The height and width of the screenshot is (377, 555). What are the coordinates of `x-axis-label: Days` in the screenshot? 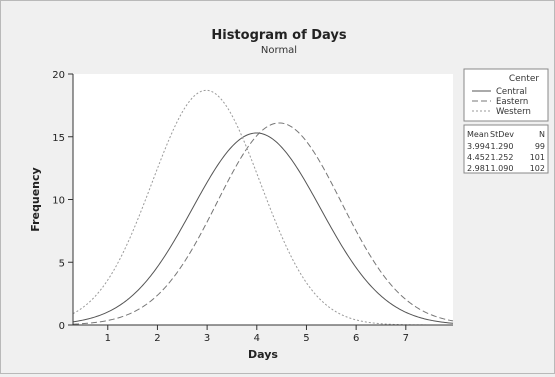 It's located at (263, 354).